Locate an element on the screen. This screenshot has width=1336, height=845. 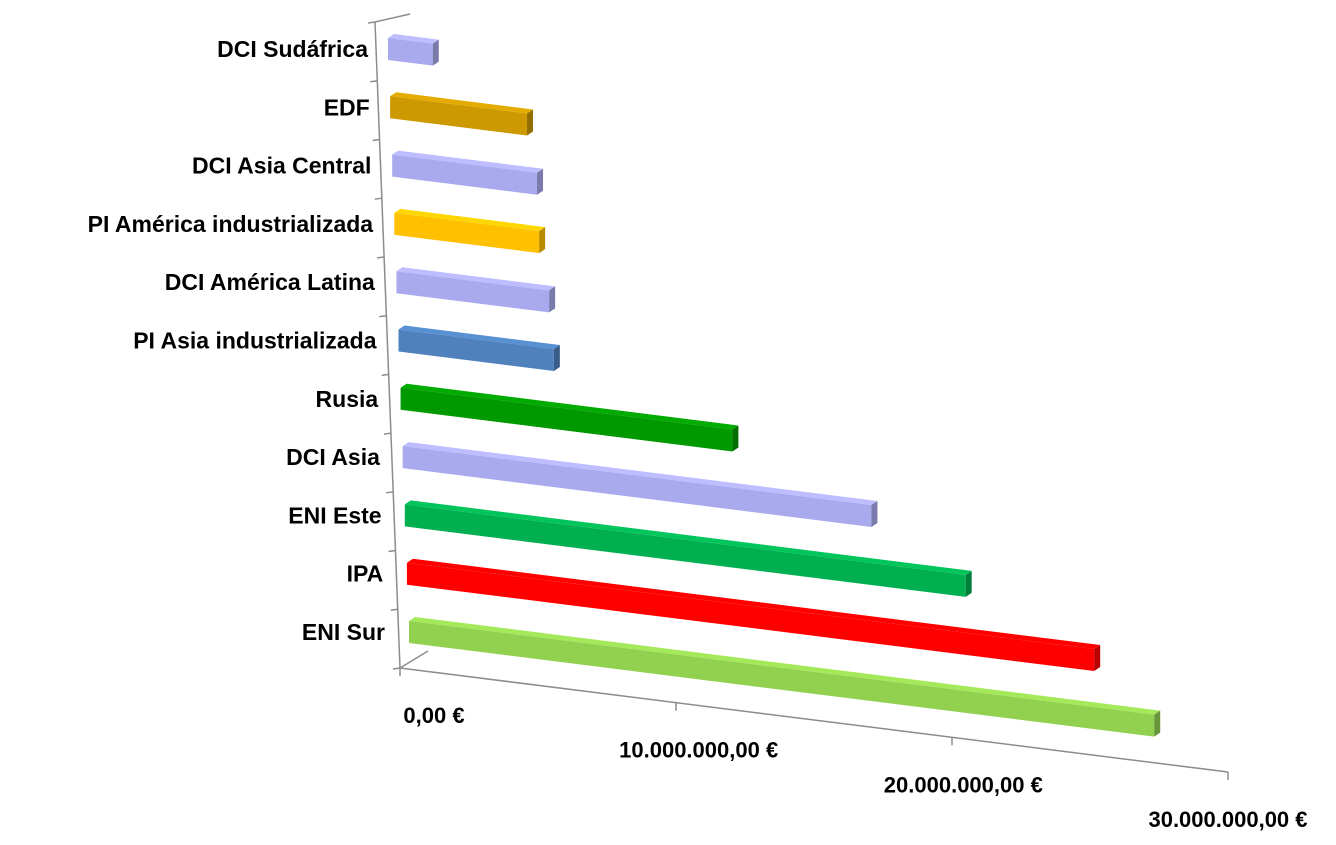
category-label: DCI América Latina is located at coordinates (270, 282).